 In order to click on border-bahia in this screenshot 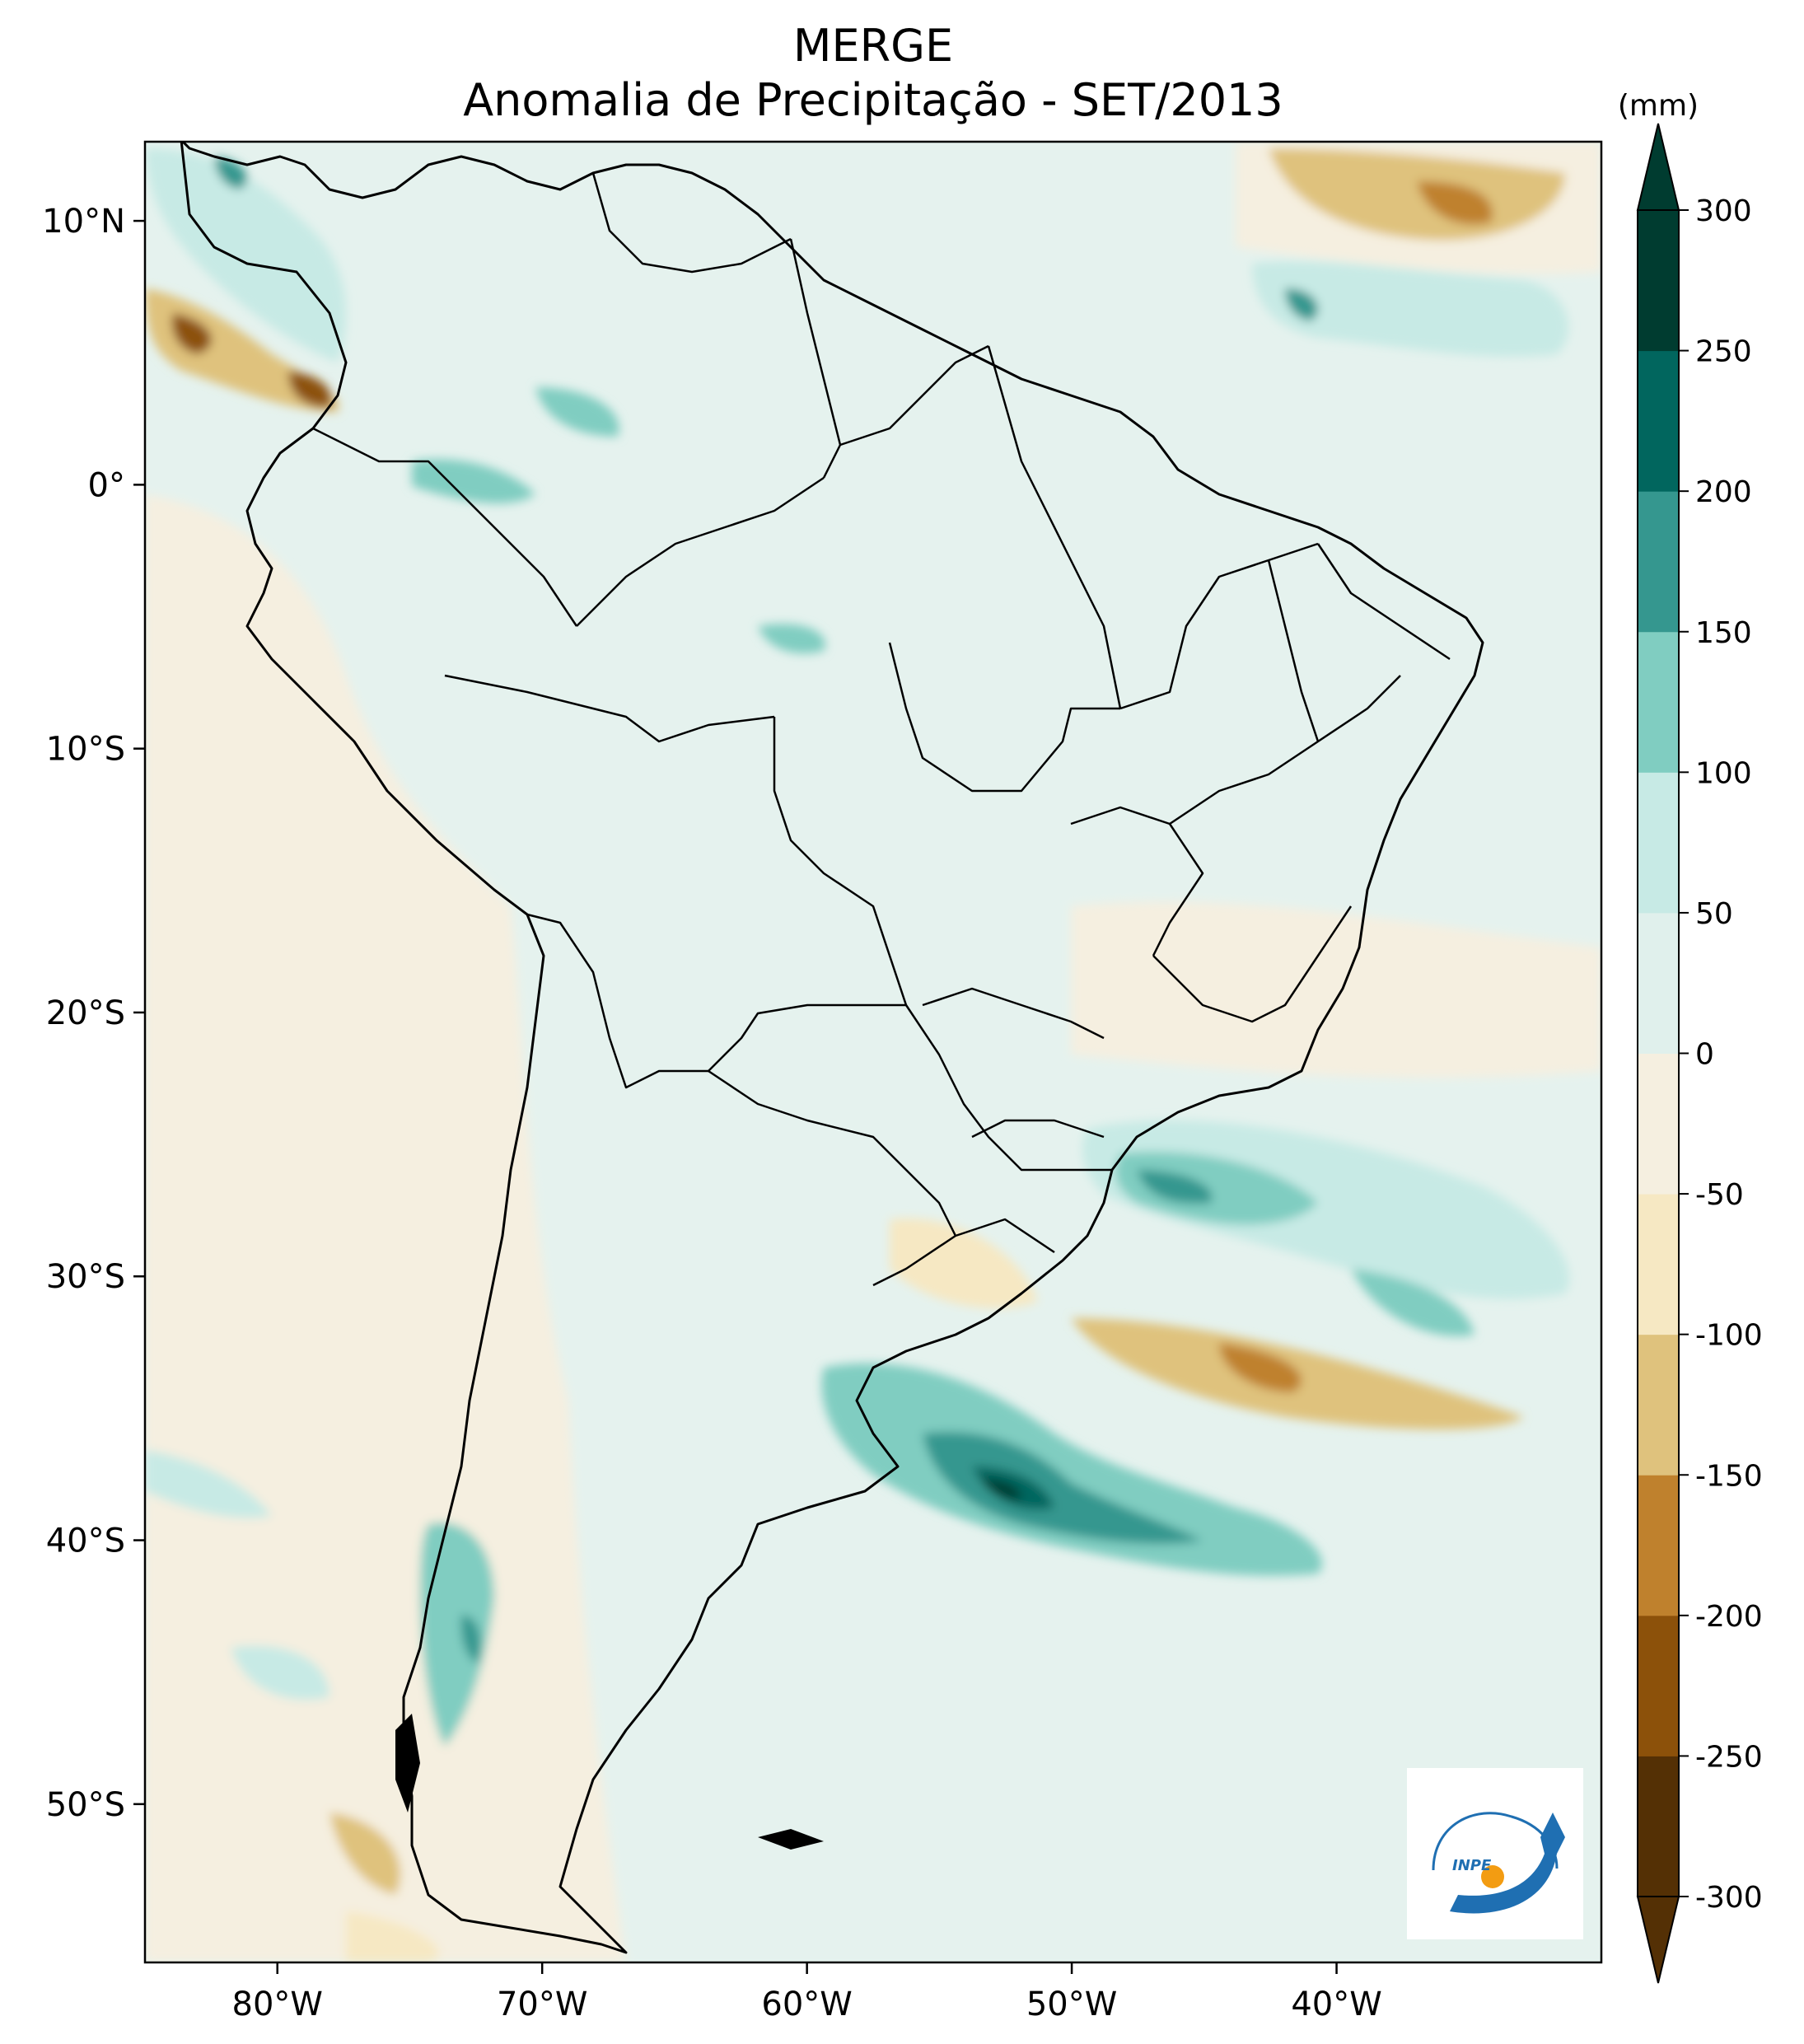, I will do `click(1285, 750)`.